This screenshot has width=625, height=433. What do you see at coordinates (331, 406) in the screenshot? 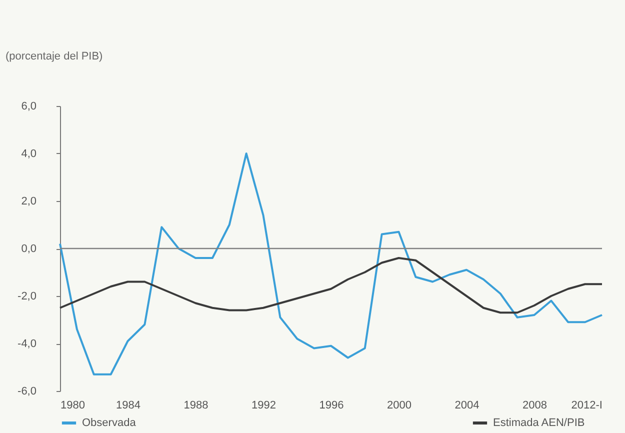
I see `x-tick-label: 1996` at bounding box center [331, 406].